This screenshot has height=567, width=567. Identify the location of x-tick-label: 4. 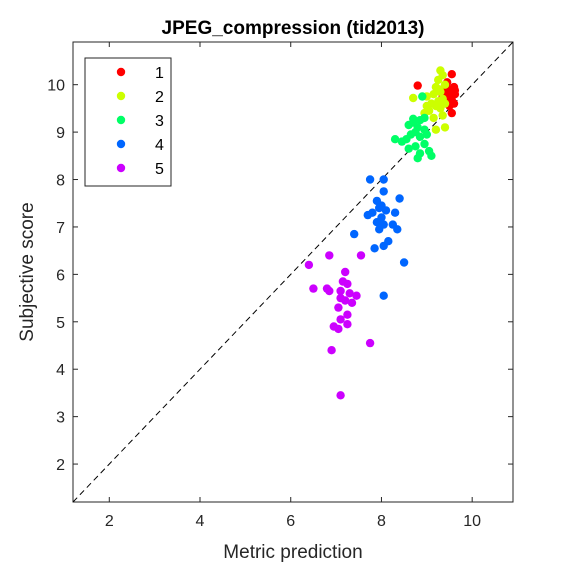
(200, 521).